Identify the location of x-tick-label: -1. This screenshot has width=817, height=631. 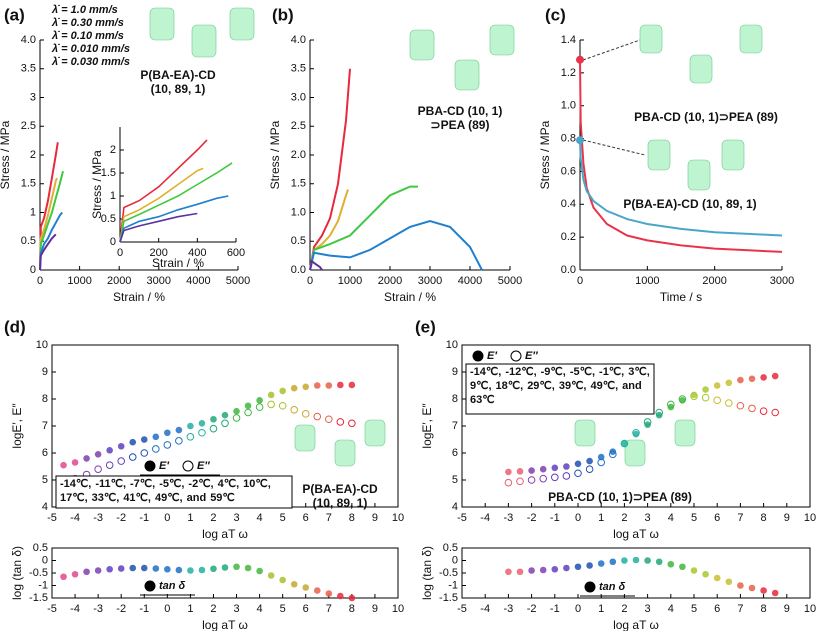
(144, 518).